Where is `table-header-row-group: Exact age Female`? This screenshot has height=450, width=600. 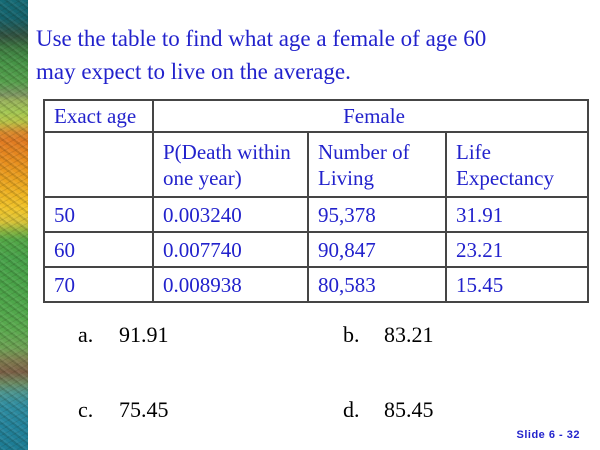
table-header-row-group: Exact age Female is located at coordinates (316, 116).